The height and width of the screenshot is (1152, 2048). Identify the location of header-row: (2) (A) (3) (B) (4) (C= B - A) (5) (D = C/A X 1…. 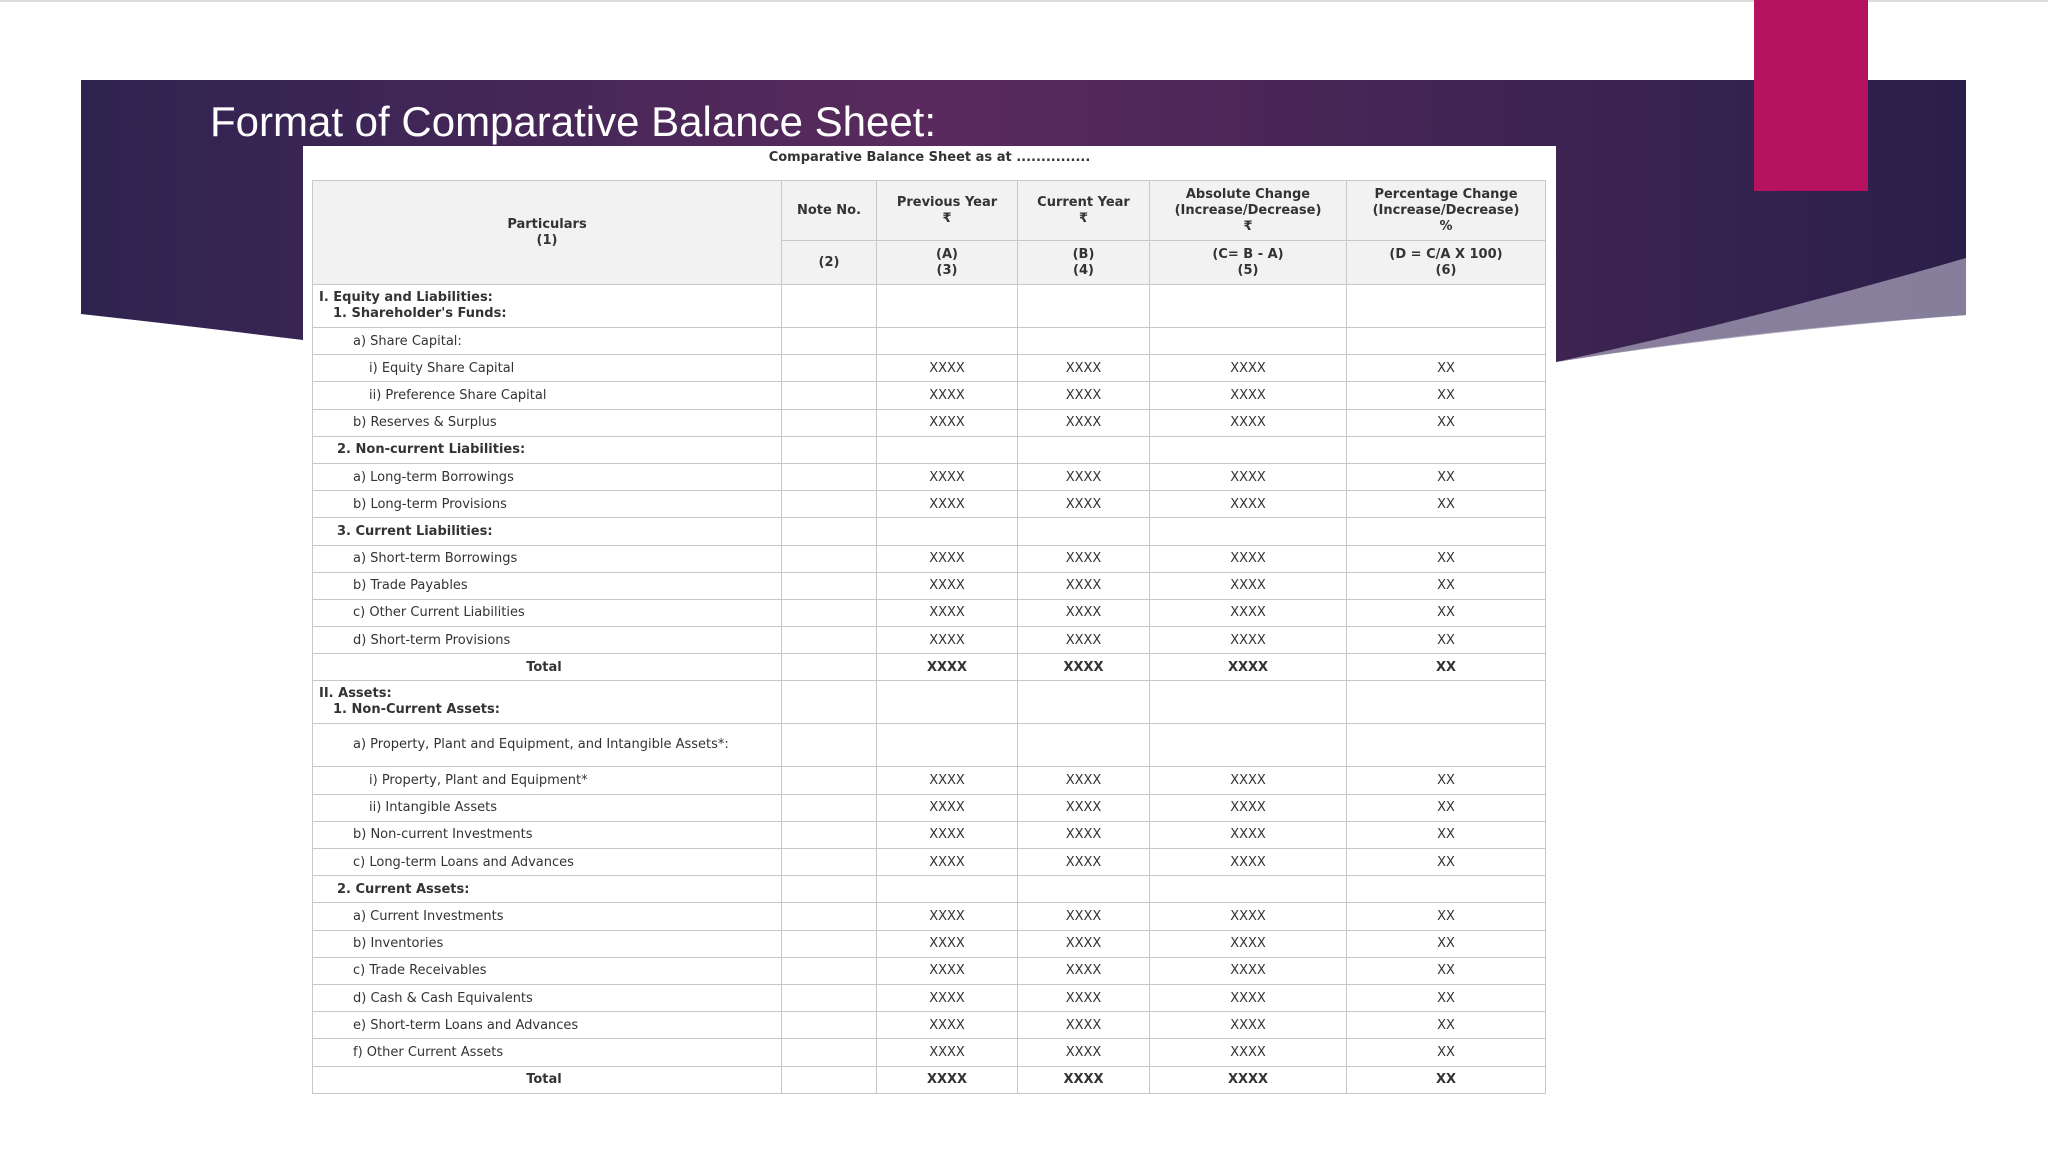
(929, 262).